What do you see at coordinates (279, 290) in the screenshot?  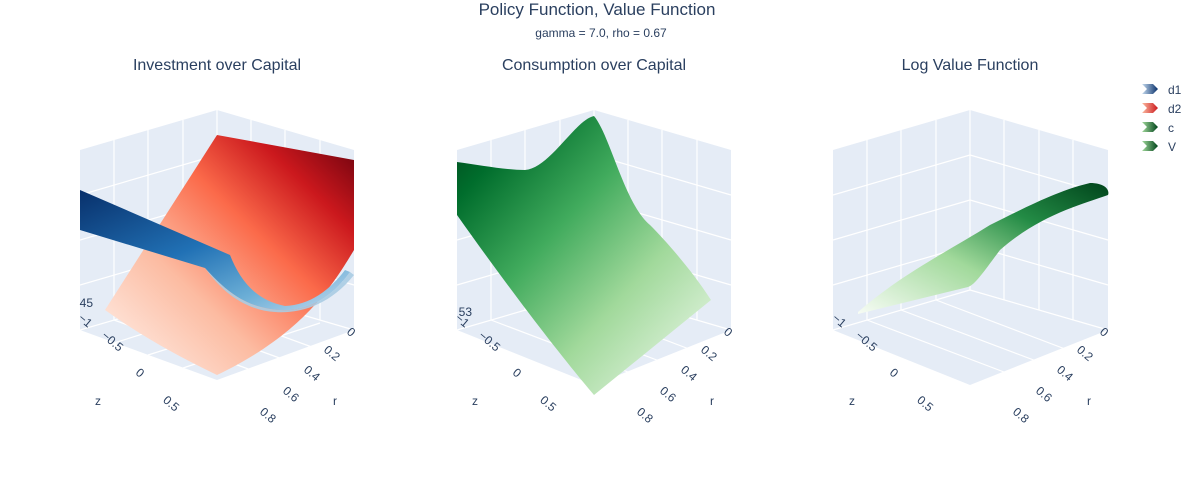 I see `surface-d1-underside` at bounding box center [279, 290].